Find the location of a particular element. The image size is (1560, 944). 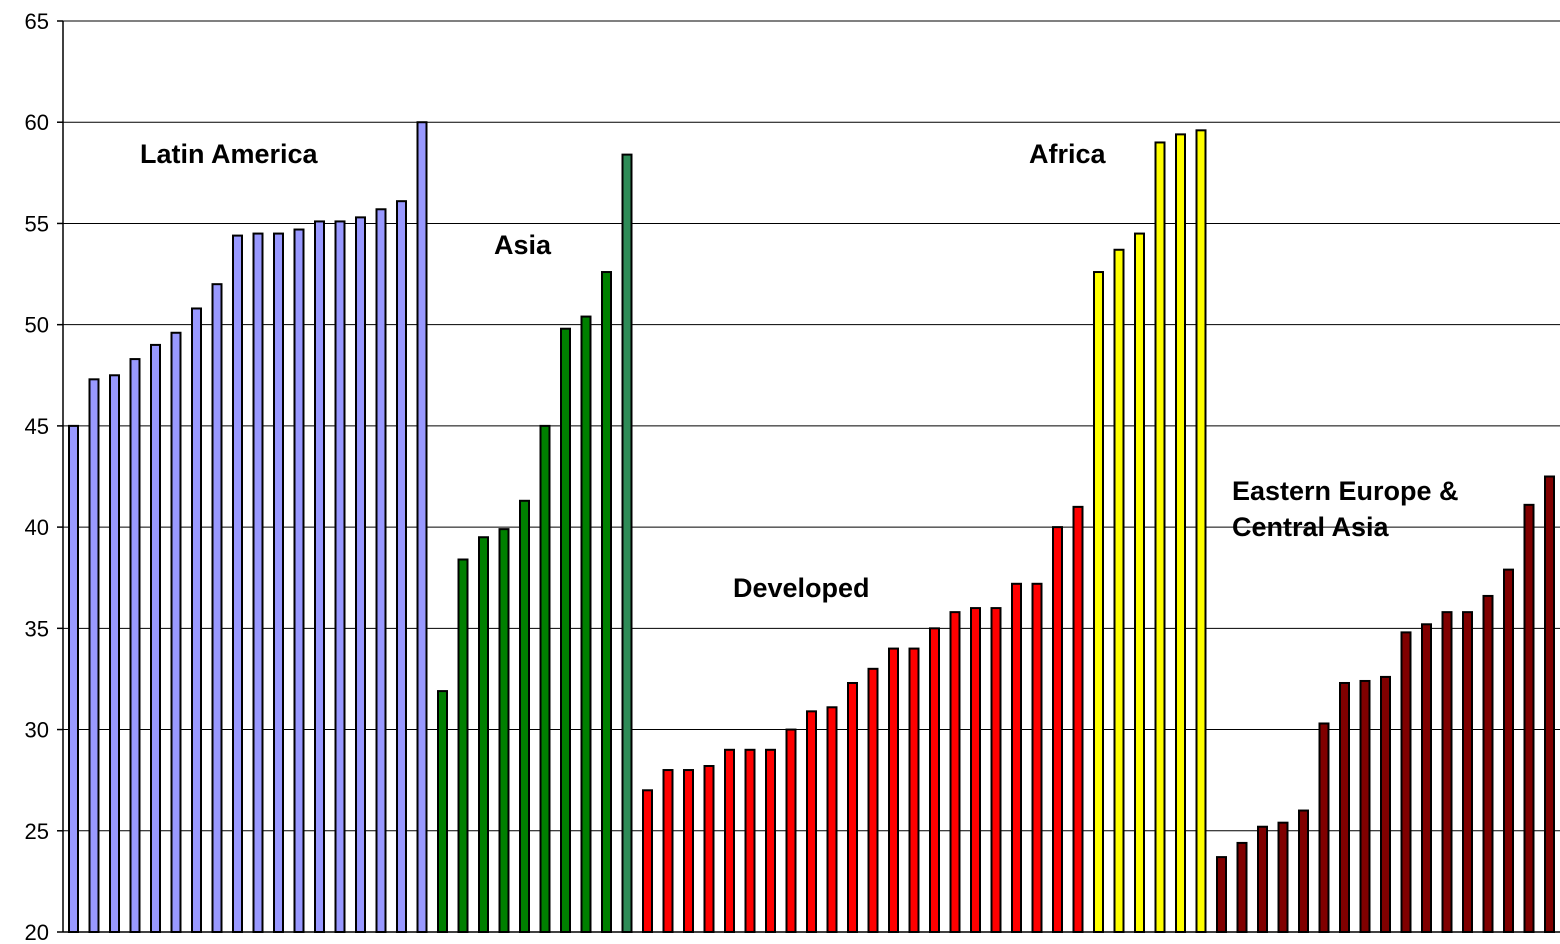

y-tick-label: 40 is located at coordinates (37, 527).